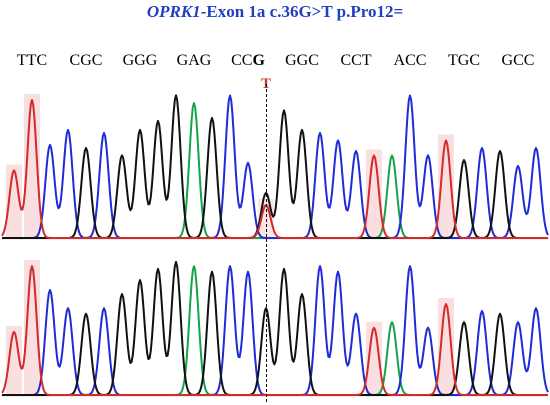  Describe the element at coordinates (464, 60) in the screenshot. I see `codon-label: TGC` at that location.